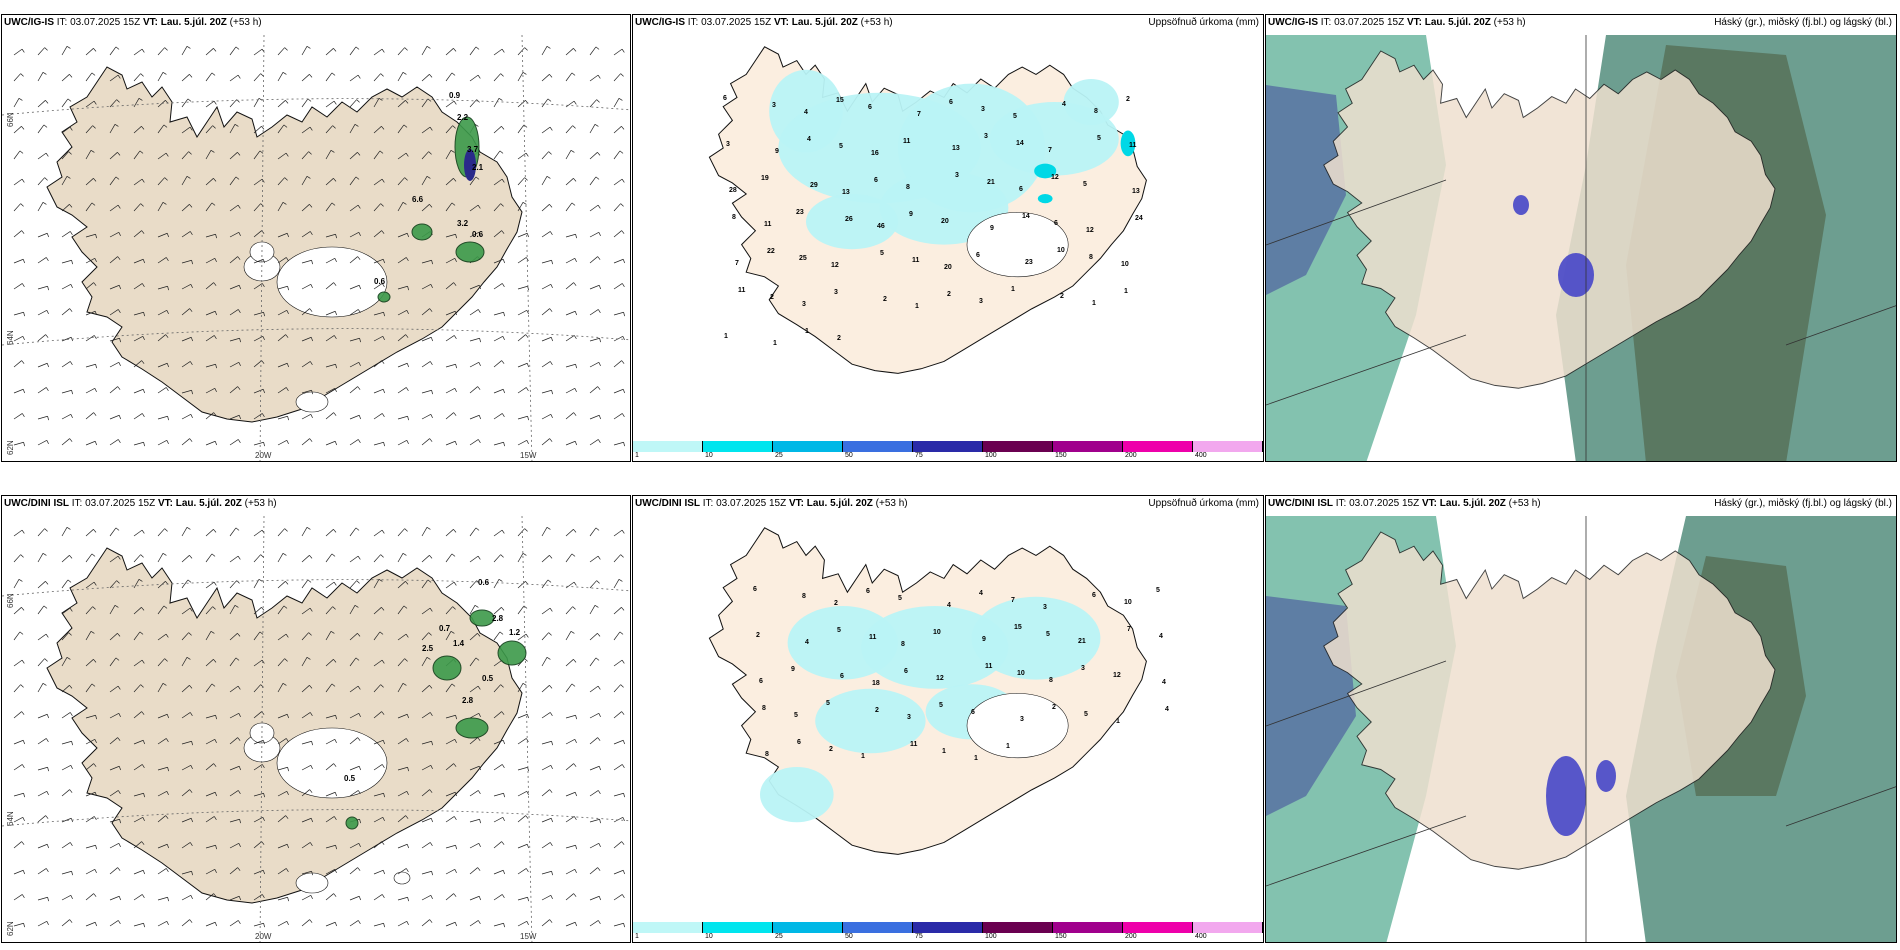  What do you see at coordinates (733, 190) in the screenshot?
I see `precip-value: 28` at bounding box center [733, 190].